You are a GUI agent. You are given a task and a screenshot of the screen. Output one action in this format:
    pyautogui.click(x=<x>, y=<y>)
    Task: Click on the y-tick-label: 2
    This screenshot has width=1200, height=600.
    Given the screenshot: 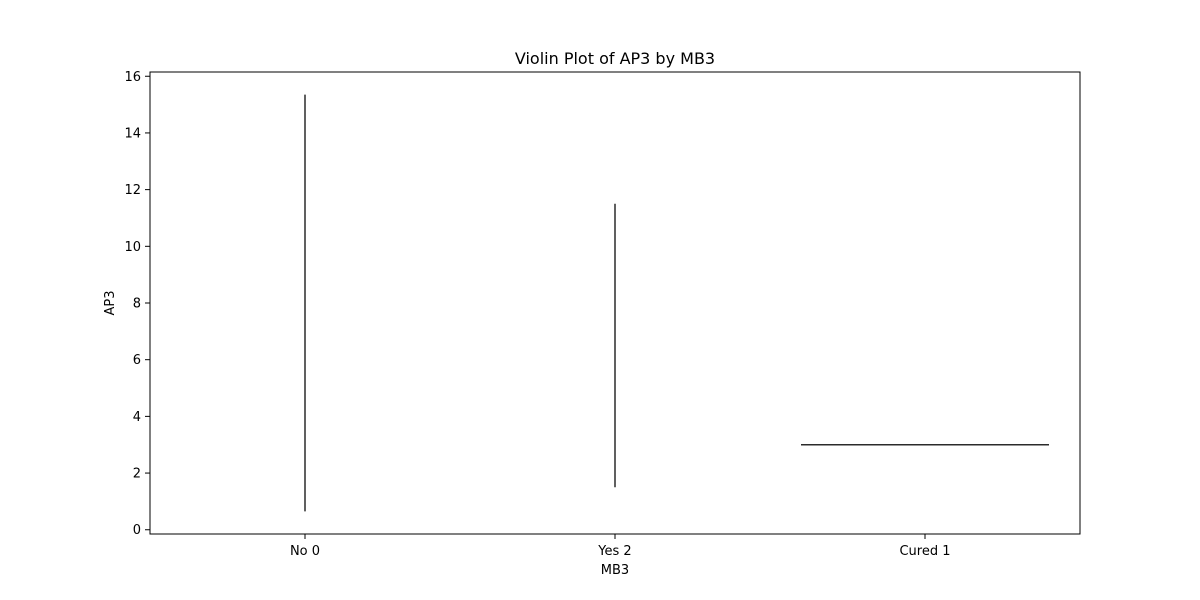 What is the action you would take?
    pyautogui.click(x=137, y=474)
    